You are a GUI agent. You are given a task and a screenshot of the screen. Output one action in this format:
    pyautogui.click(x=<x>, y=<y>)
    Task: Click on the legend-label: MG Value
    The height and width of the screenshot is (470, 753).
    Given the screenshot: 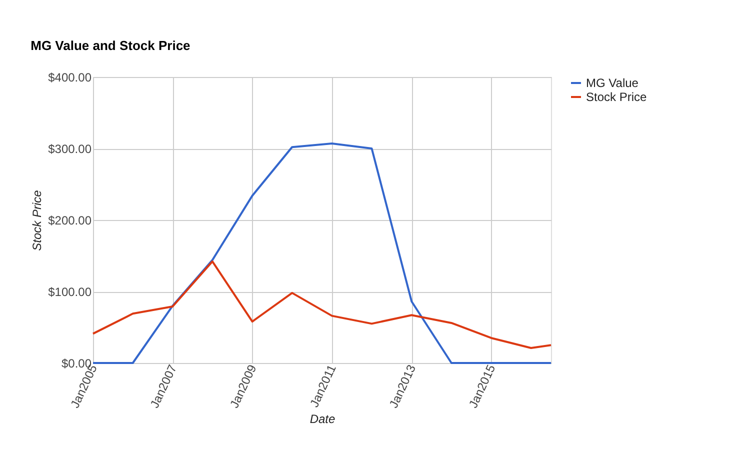 What is the action you would take?
    pyautogui.click(x=612, y=83)
    